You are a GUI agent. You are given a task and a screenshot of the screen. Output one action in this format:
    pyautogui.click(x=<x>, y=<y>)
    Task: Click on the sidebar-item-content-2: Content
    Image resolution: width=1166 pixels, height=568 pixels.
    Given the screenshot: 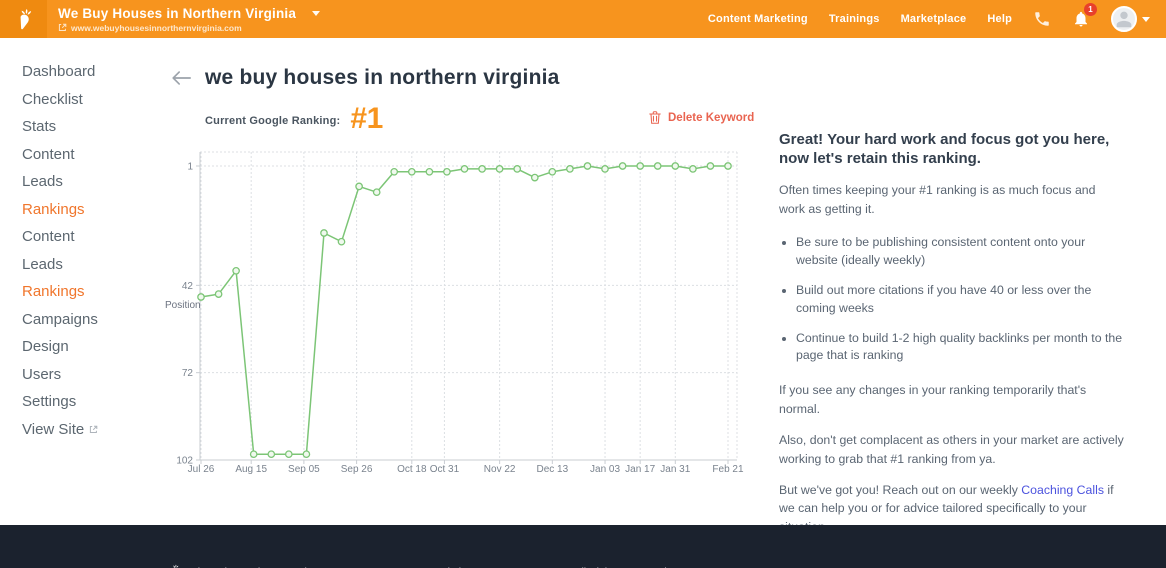 What is the action you would take?
    pyautogui.click(x=48, y=236)
    